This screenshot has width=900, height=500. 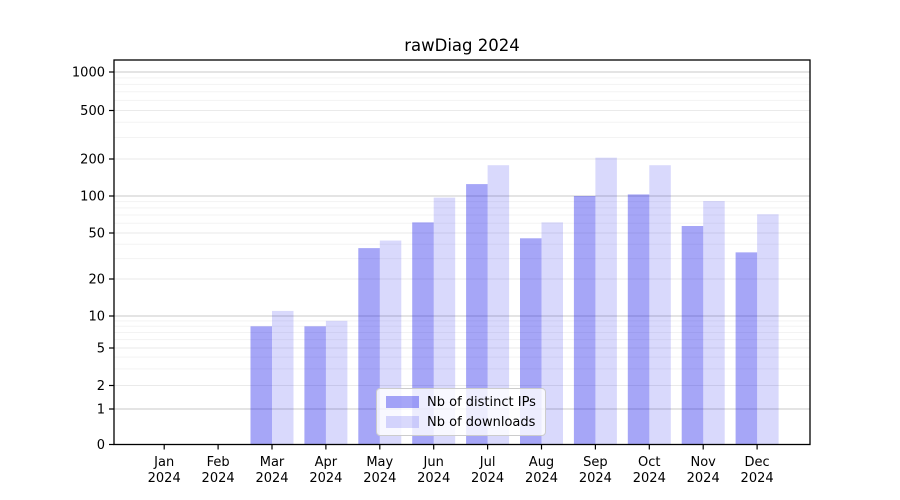 I want to click on x-tick-label-month: Feb, so click(x=218, y=462).